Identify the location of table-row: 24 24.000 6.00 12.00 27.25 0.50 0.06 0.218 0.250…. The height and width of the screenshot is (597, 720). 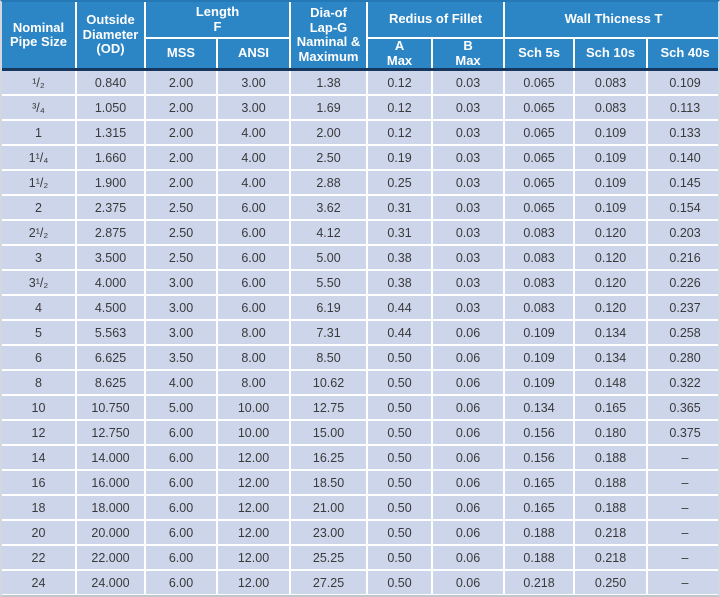
(360, 582).